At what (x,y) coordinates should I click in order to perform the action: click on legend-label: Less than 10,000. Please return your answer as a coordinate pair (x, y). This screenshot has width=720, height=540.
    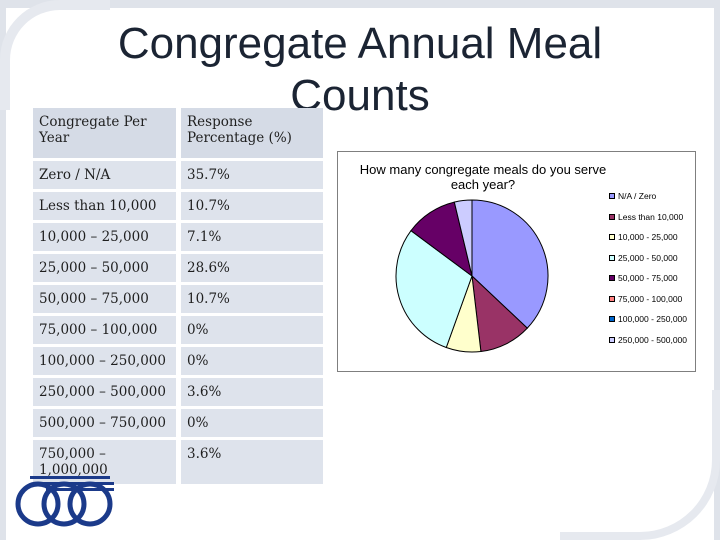
    Looking at the image, I should click on (651, 216).